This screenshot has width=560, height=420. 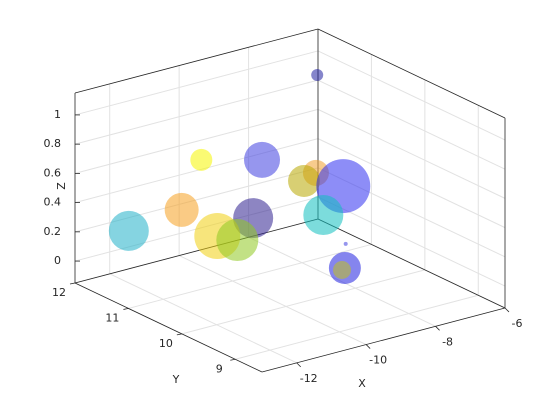 What do you see at coordinates (57, 260) in the screenshot?
I see `z-tick-label: 0` at bounding box center [57, 260].